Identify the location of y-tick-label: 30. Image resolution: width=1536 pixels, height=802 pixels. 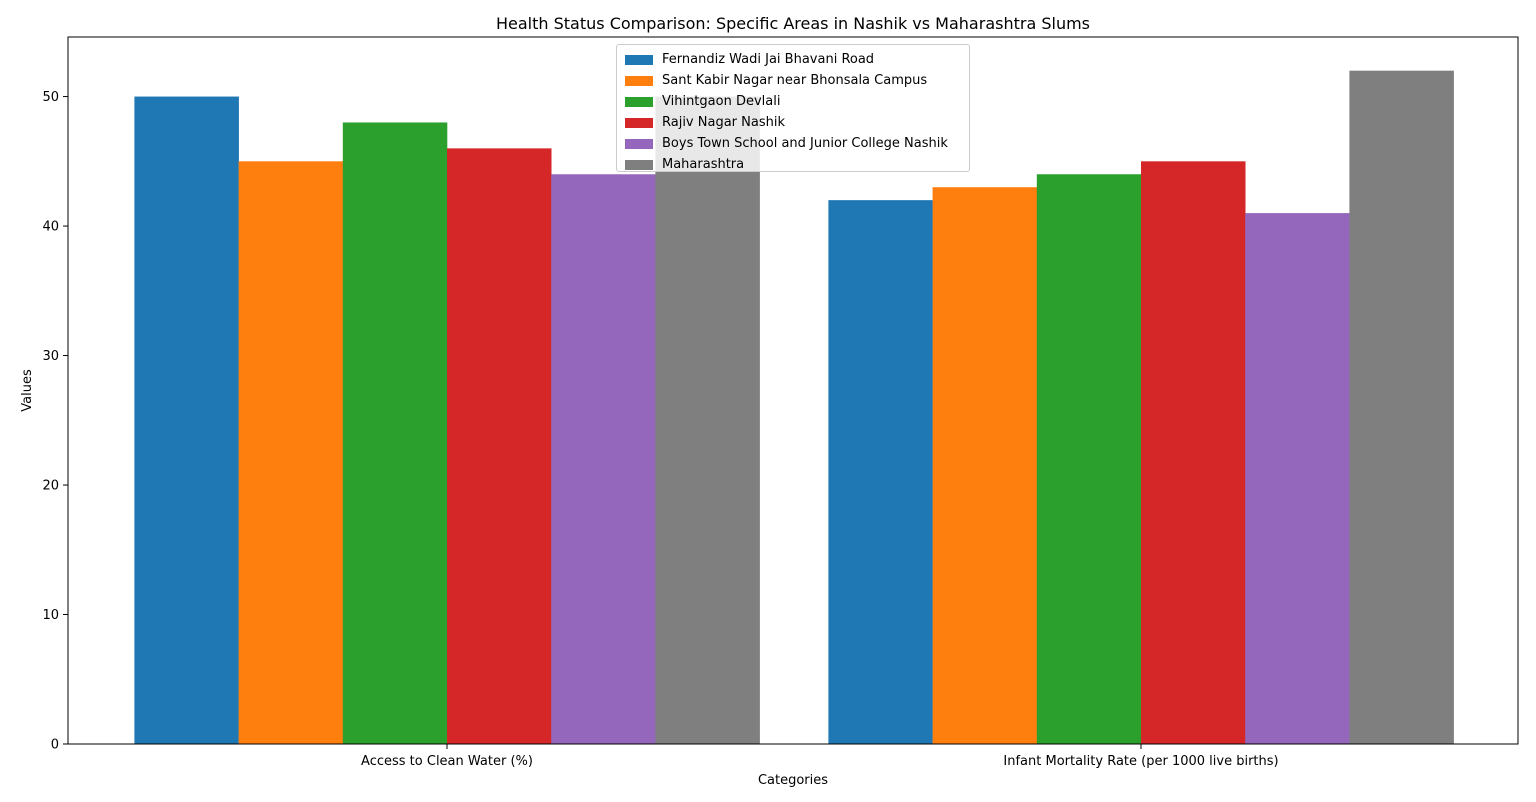
(50, 356).